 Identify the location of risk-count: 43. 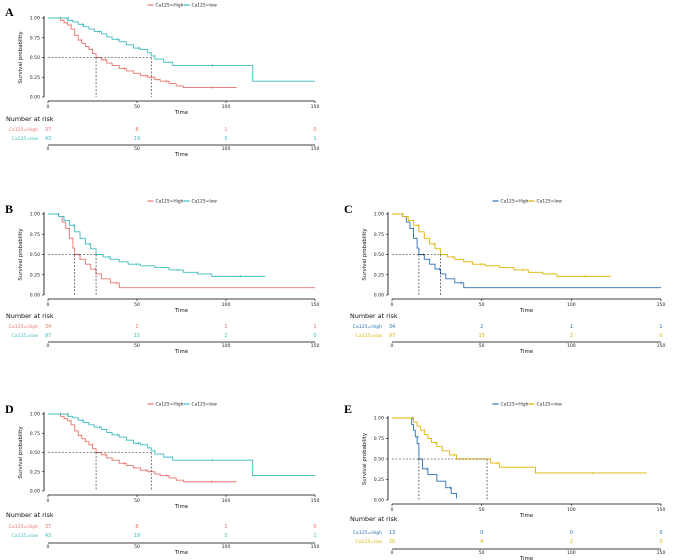
(48, 536).